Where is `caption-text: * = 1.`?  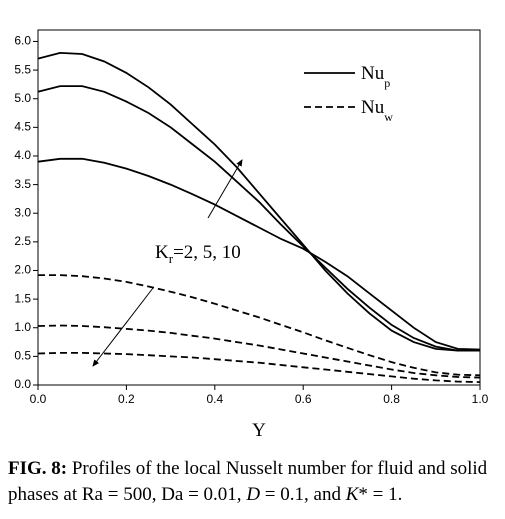 caption-text: * = 1. is located at coordinates (380, 494).